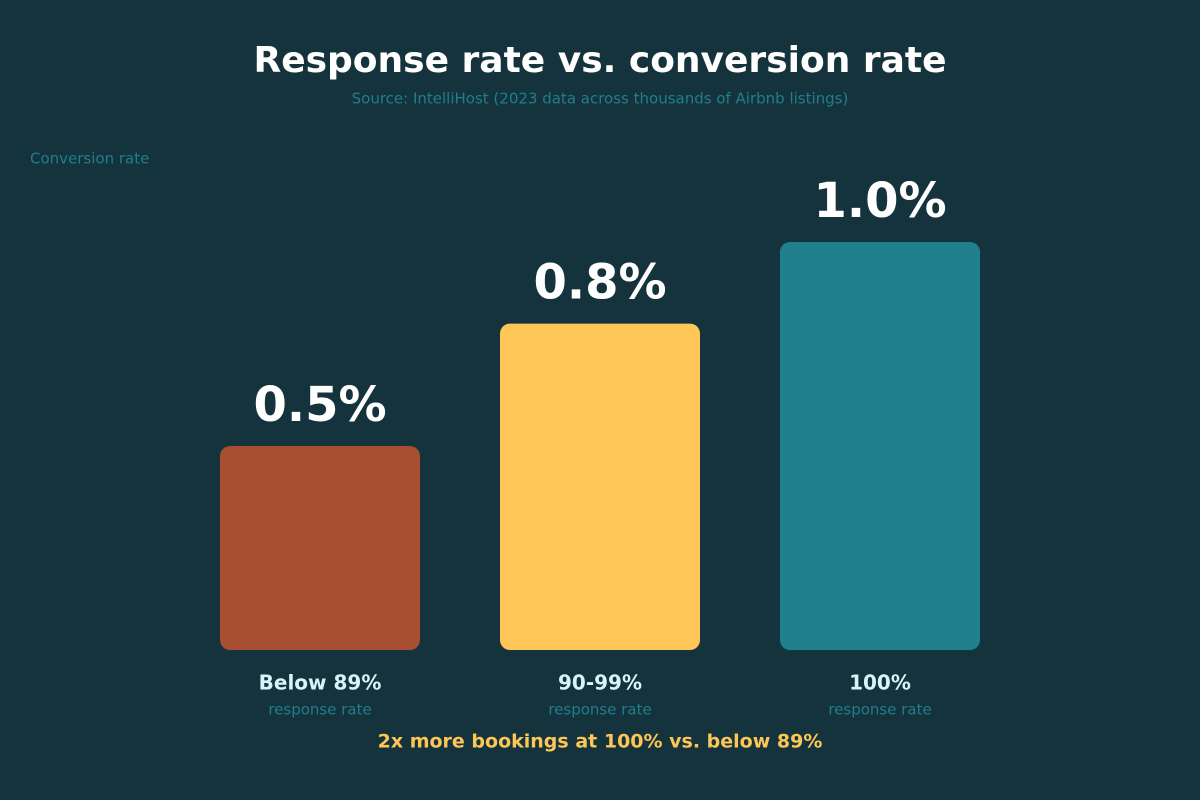 This screenshot has height=800, width=1200. What do you see at coordinates (599, 283) in the screenshot?
I see `value-label: 0.8%` at bounding box center [599, 283].